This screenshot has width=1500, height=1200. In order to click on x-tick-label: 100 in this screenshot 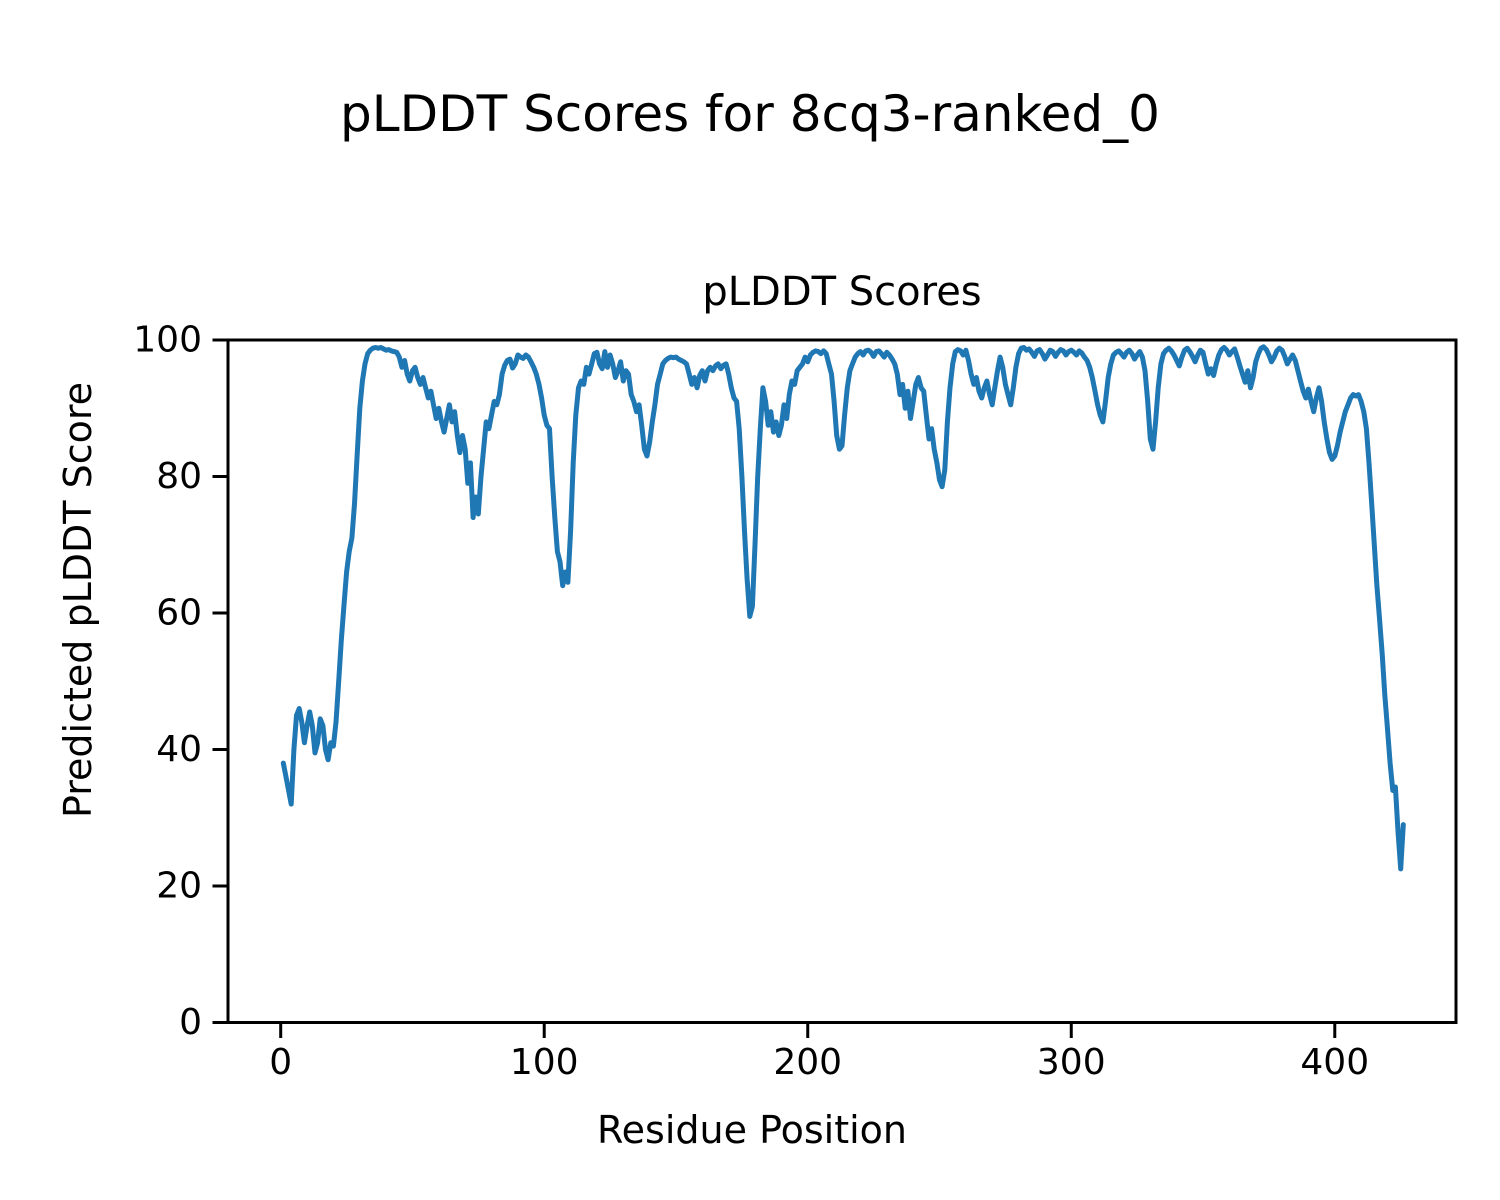, I will do `click(544, 1062)`.